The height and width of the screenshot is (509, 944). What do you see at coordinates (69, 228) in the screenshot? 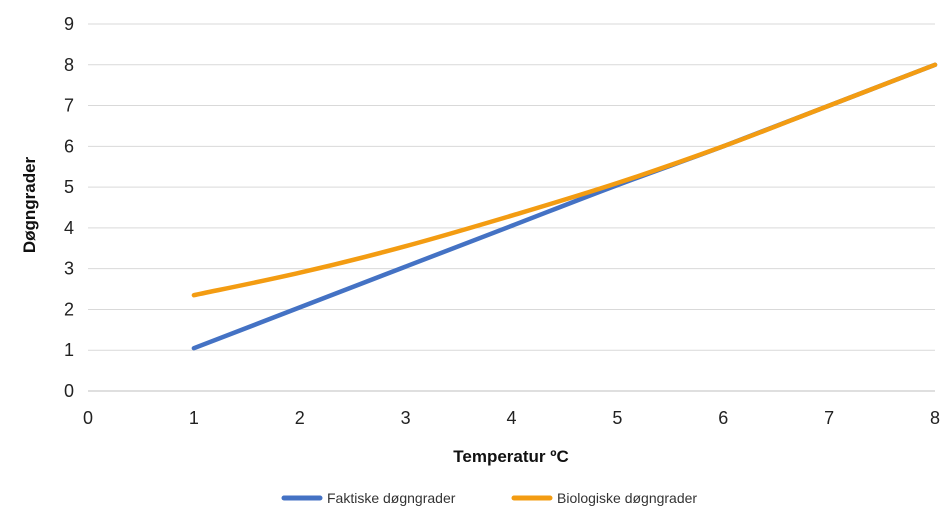
I see `y-tick-label: 4` at bounding box center [69, 228].